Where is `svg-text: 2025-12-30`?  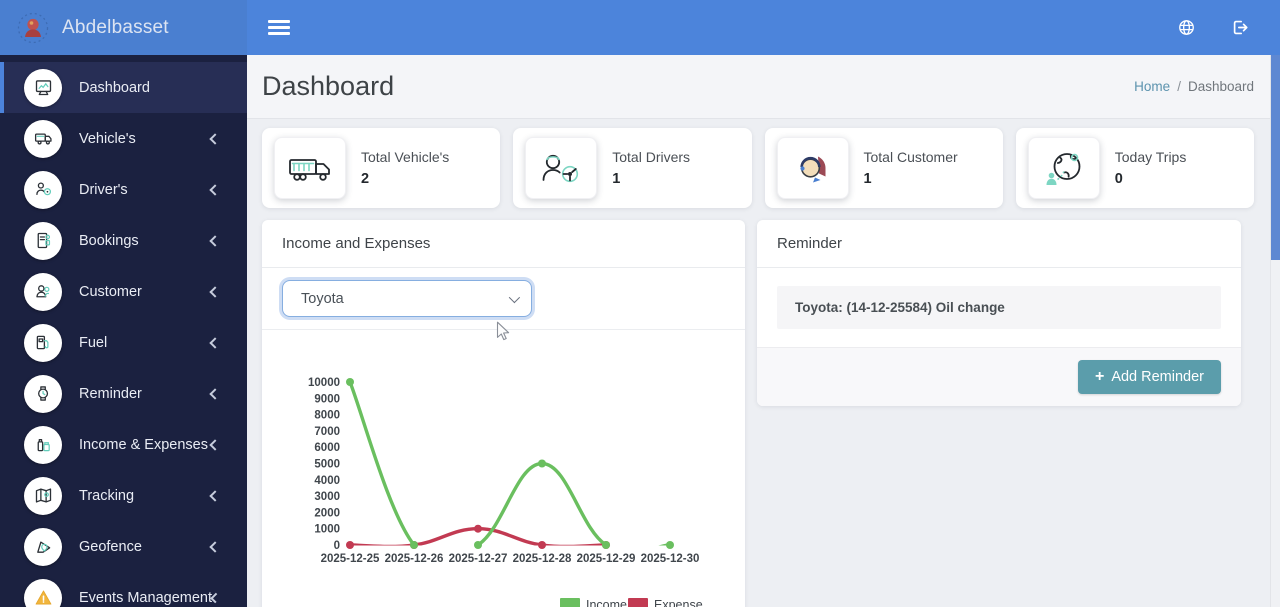 svg-text: 2025-12-30 is located at coordinates (670, 559).